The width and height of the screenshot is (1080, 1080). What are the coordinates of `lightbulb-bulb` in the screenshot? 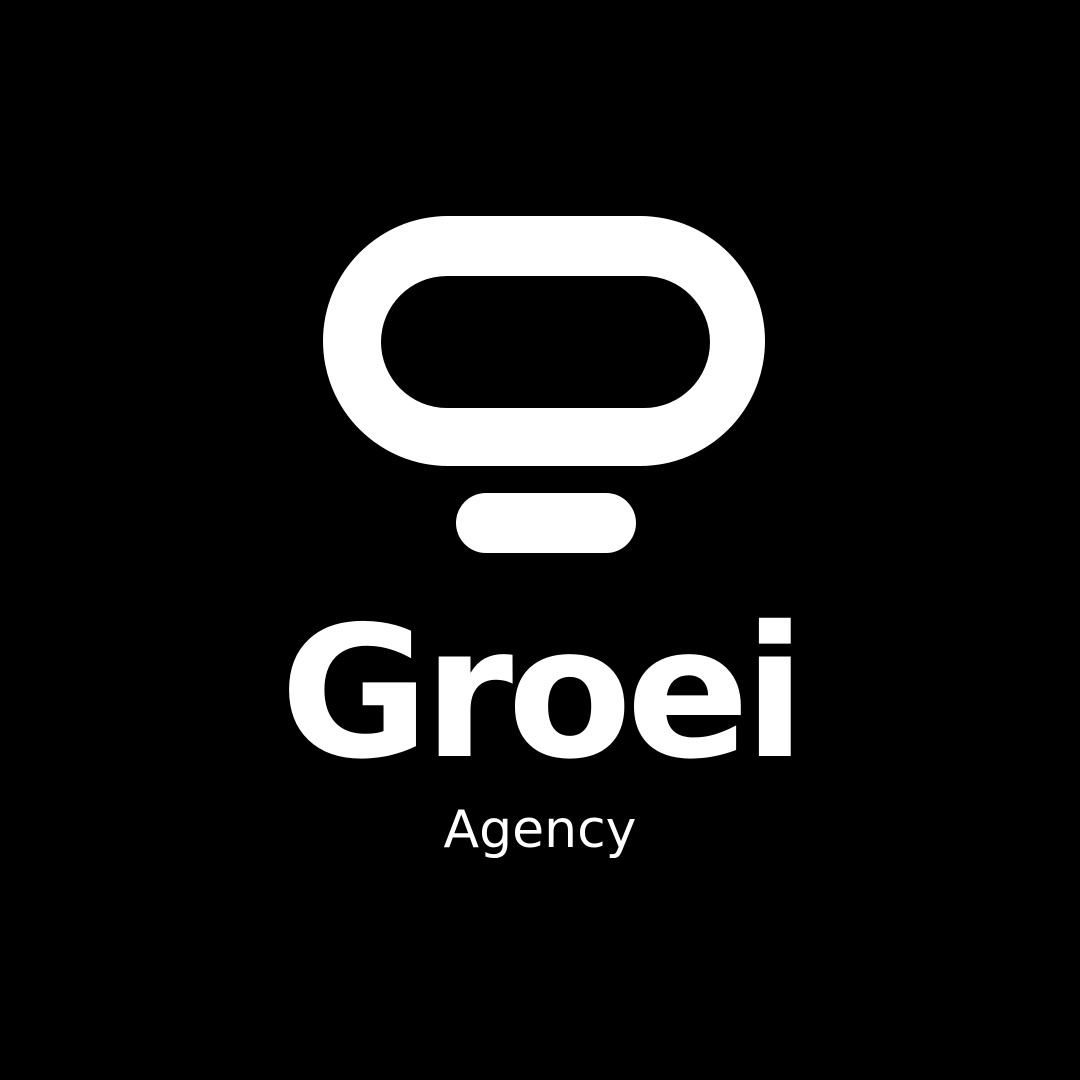 It's located at (544, 341).